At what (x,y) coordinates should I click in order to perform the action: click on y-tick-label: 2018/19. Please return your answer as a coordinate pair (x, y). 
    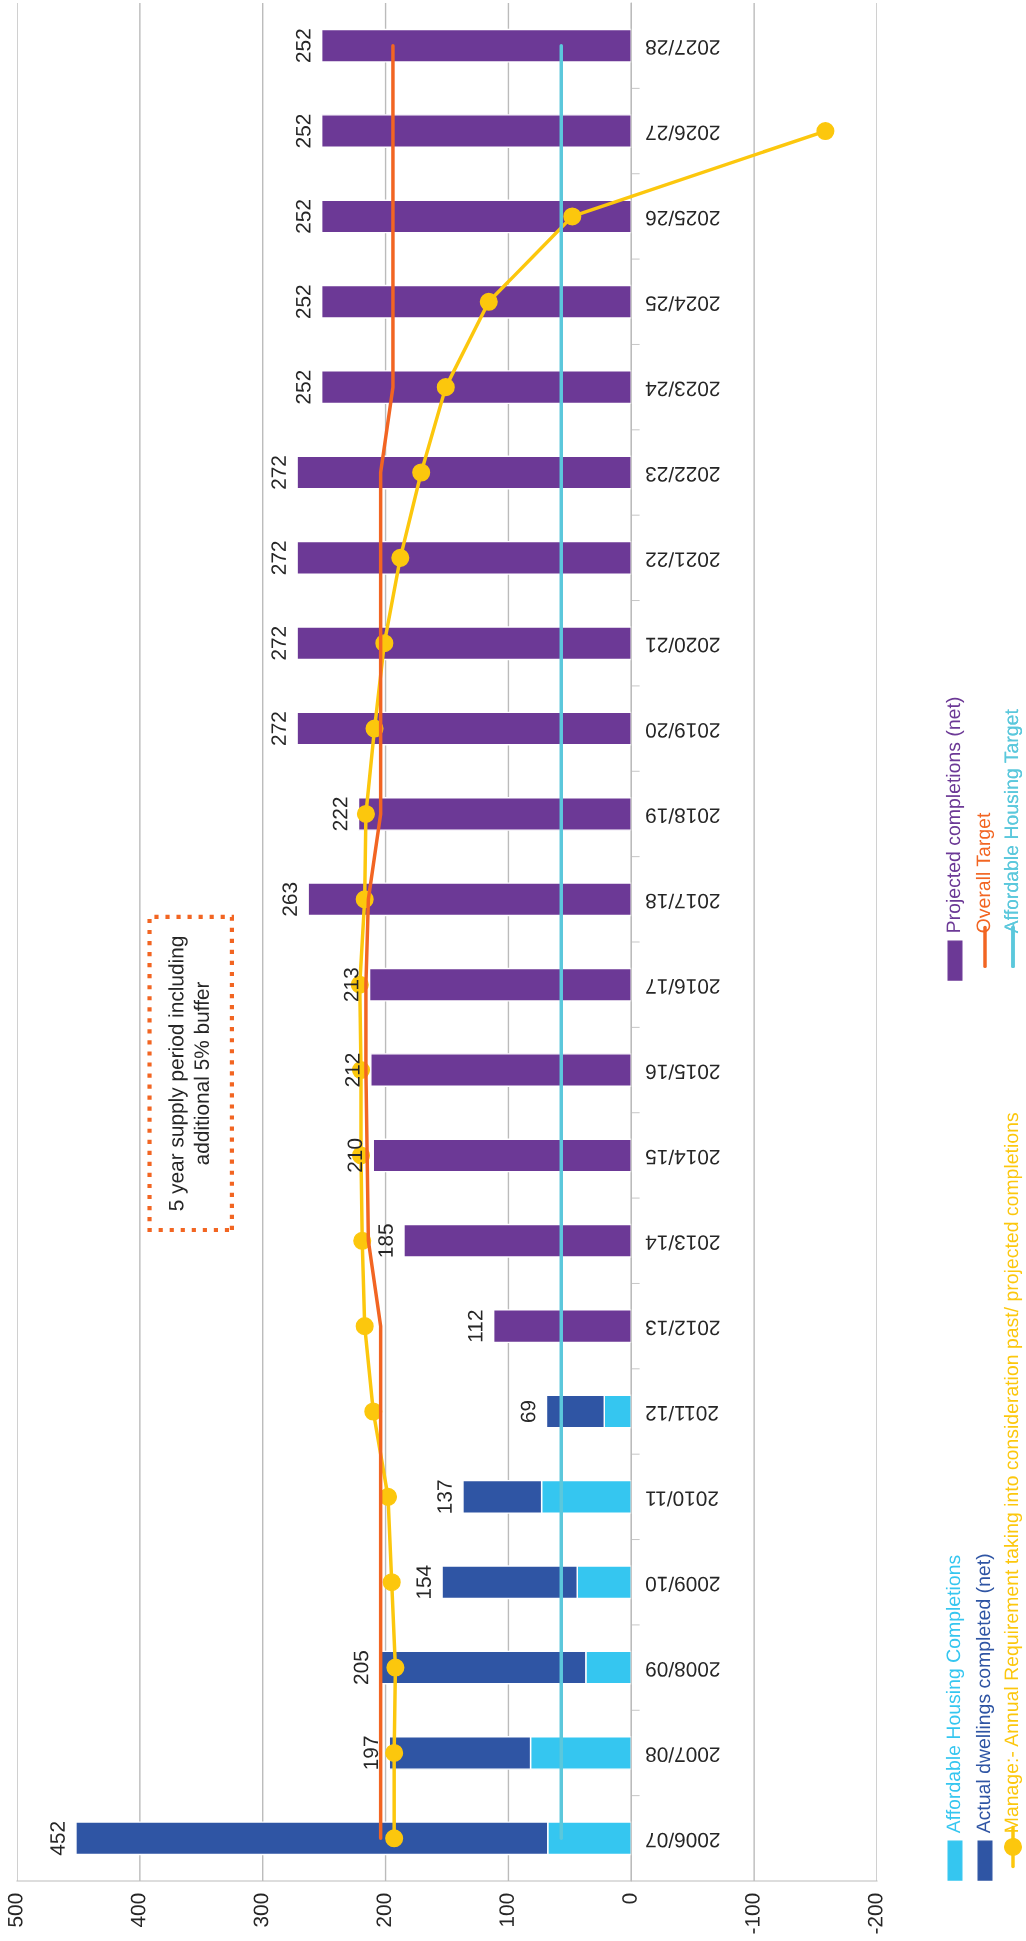
    Looking at the image, I should click on (683, 816).